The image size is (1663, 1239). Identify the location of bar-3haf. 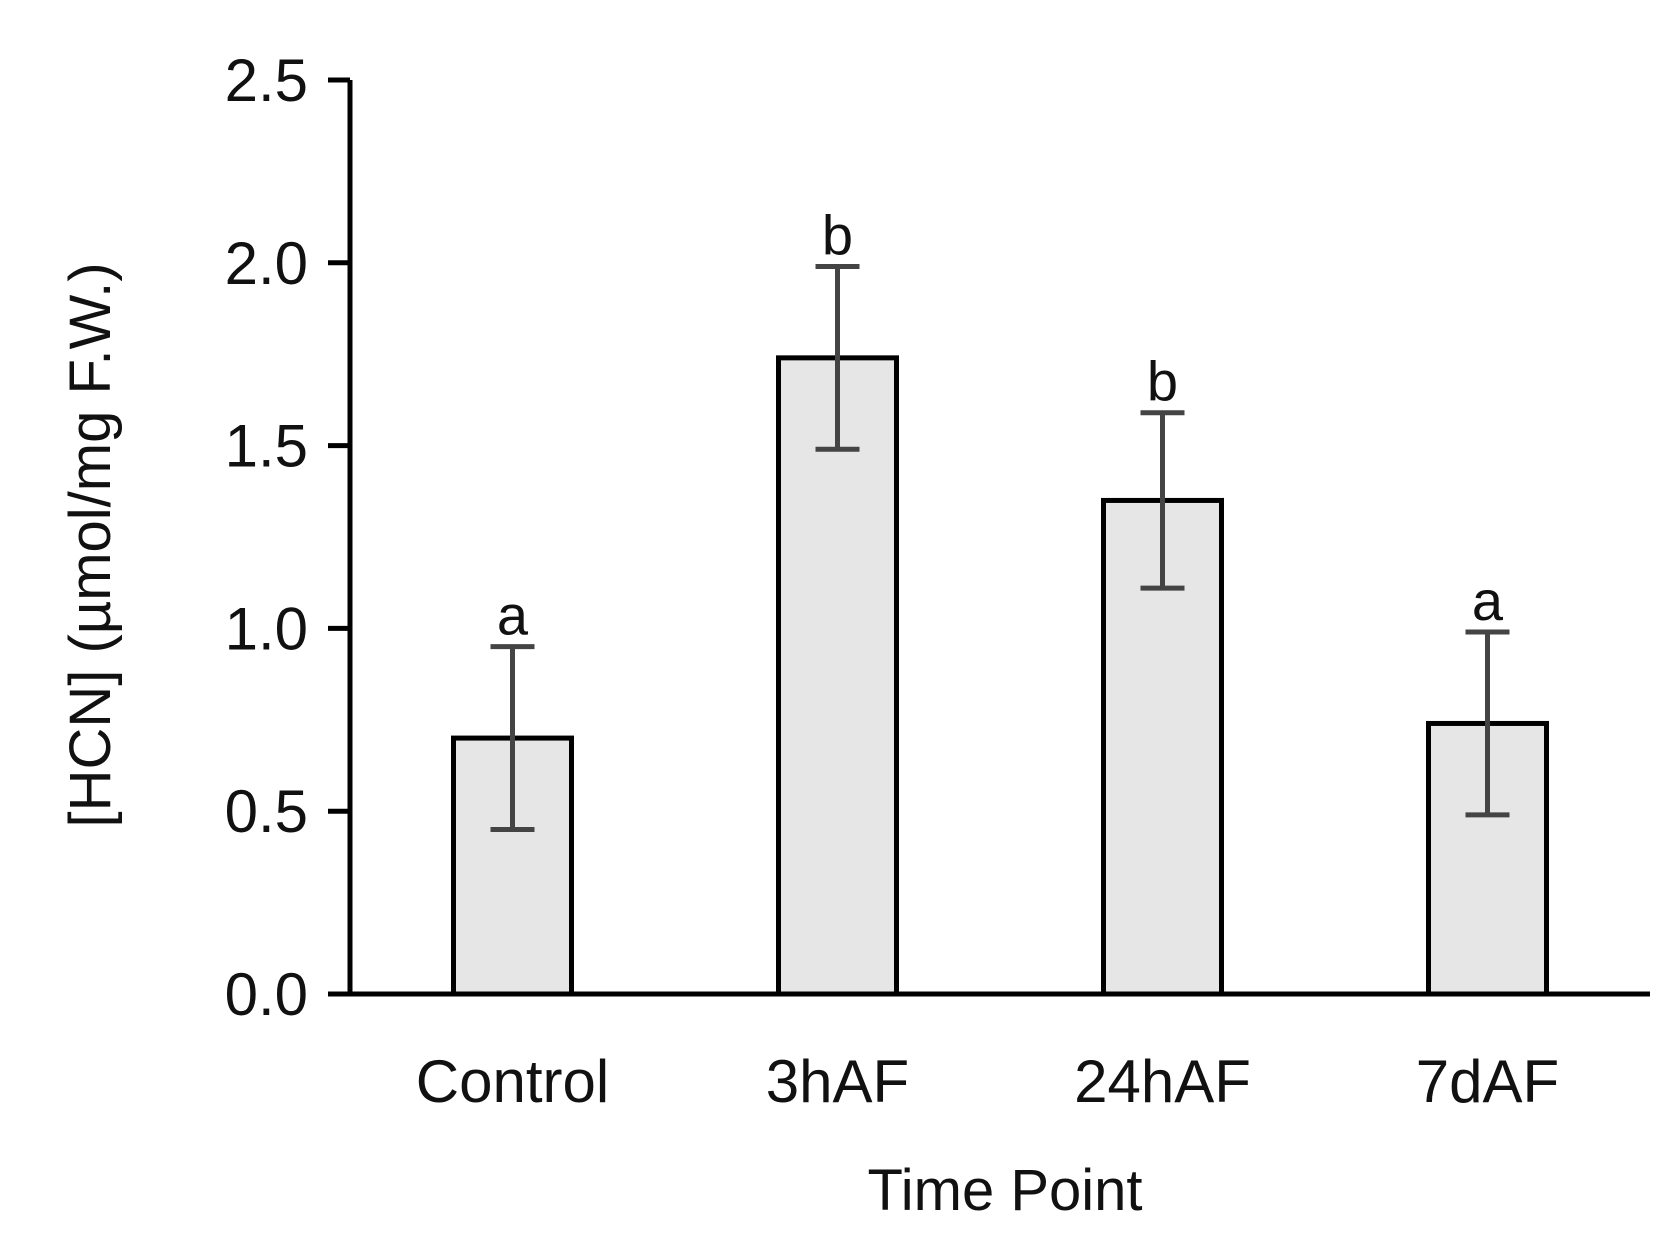
(837, 676).